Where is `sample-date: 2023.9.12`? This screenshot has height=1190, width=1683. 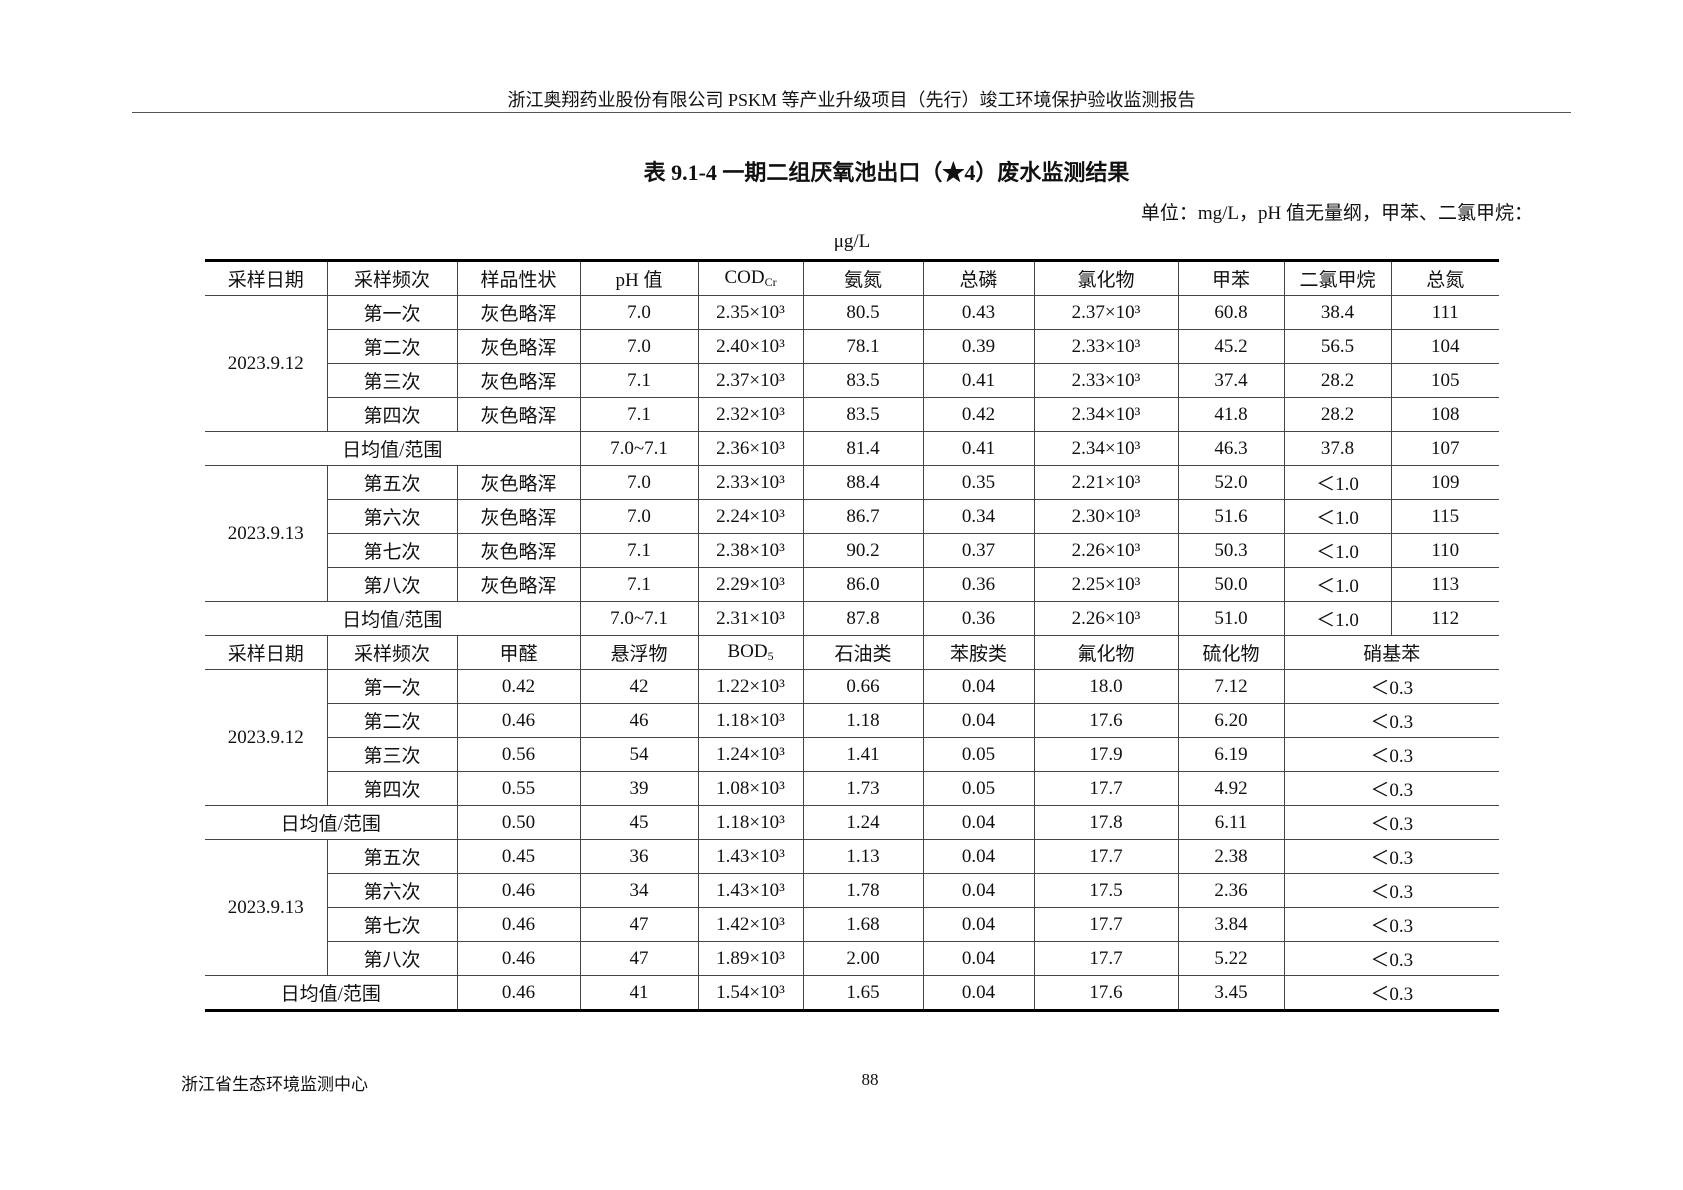
sample-date: 2023.9.12 is located at coordinates (266, 737).